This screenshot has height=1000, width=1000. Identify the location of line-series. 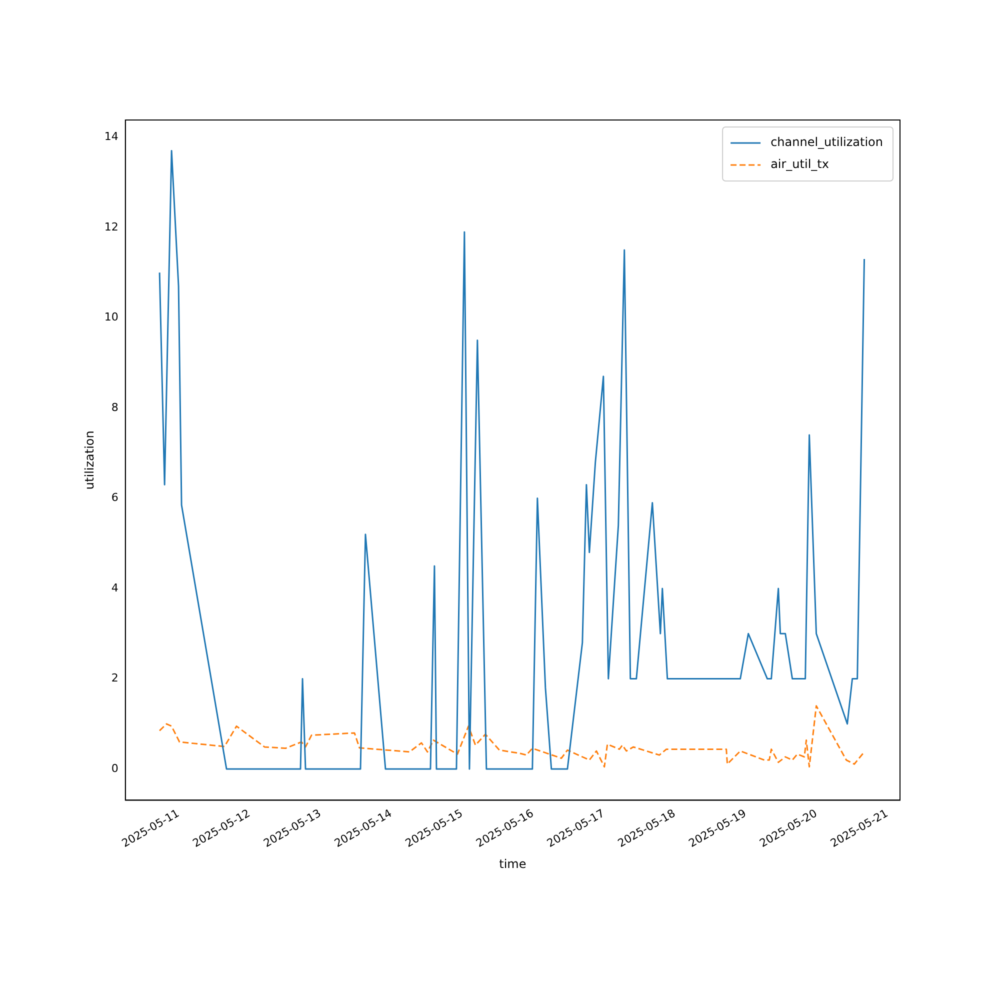
(512, 736).